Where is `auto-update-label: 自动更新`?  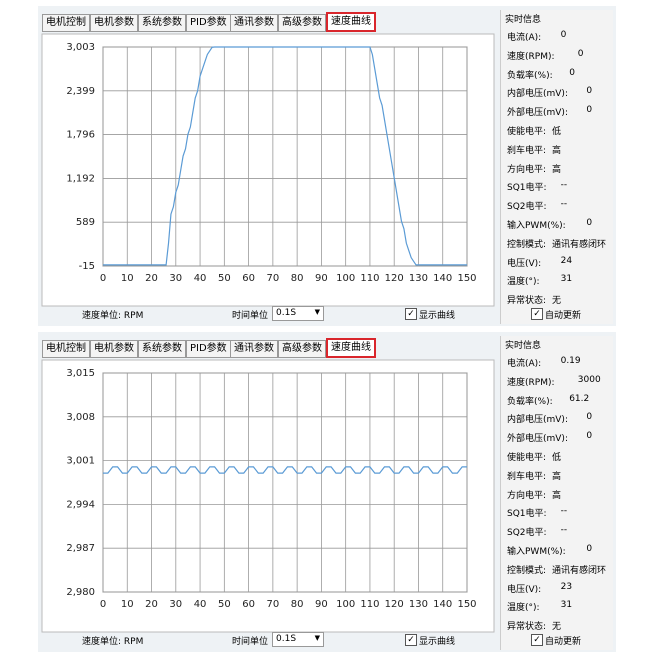 auto-update-label: 自动更新 is located at coordinates (563, 316).